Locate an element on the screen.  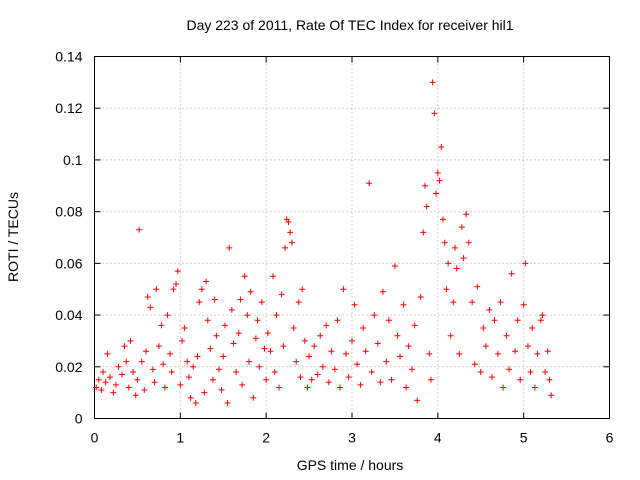
y-tick-label: 0.12 is located at coordinates (68, 108).